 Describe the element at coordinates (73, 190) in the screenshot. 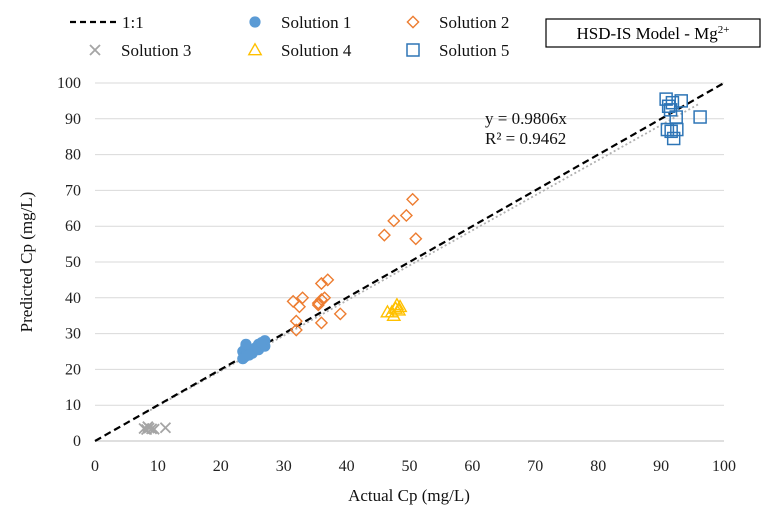

I see `y-tick-label: 70` at that location.